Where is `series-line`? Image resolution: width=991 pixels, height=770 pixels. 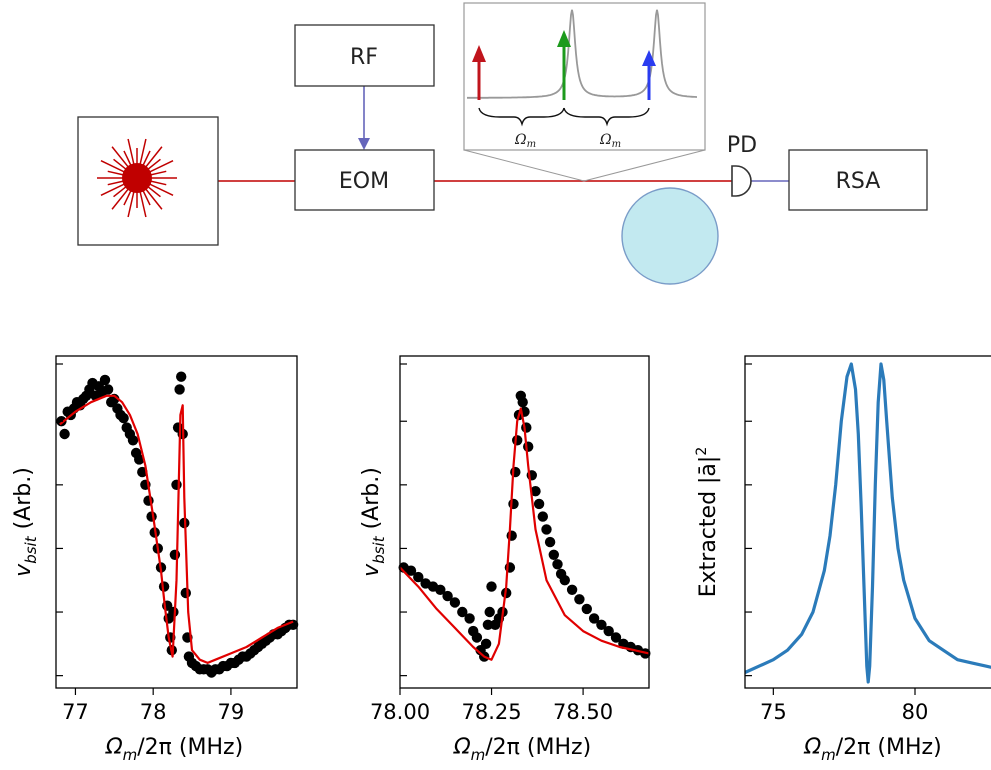 series-line is located at coordinates (867, 523).